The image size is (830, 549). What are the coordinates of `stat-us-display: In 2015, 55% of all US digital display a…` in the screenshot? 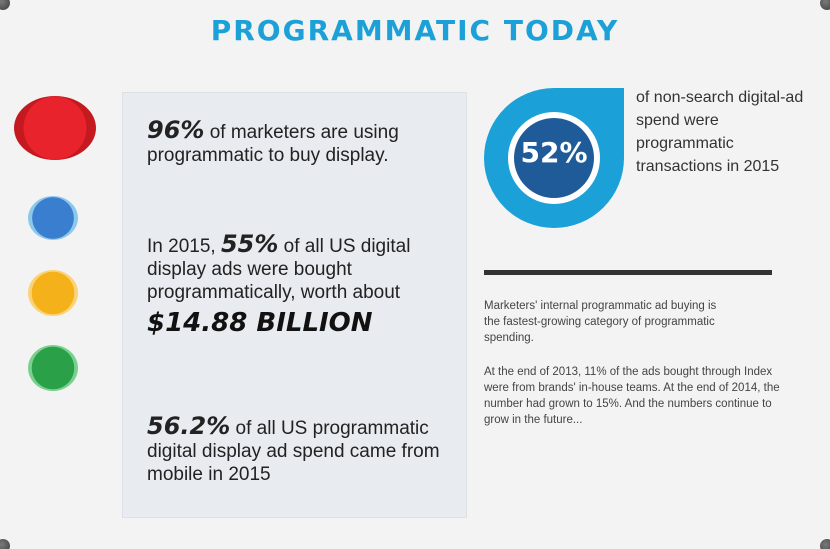 It's located at (302, 284).